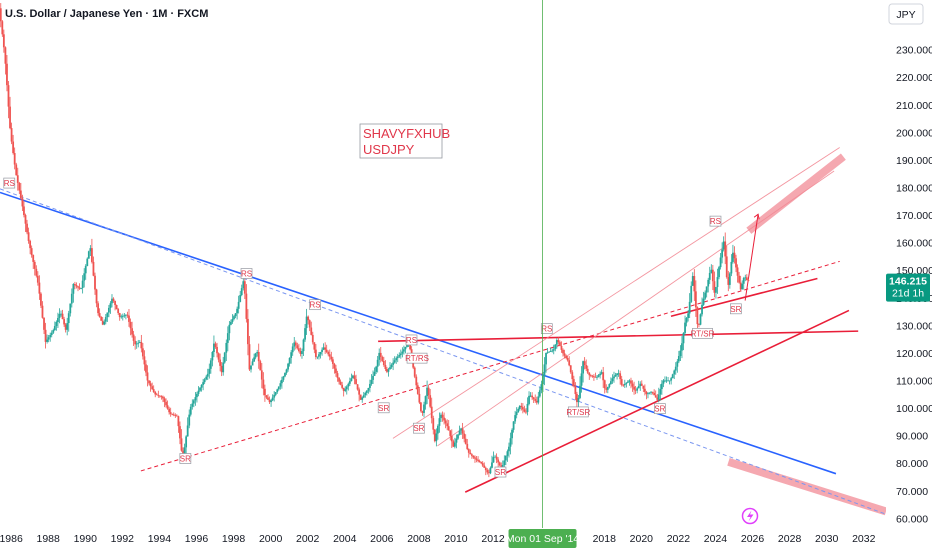 The width and height of the screenshot is (932, 550). Describe the element at coordinates (542, 539) in the screenshot. I see `crosshair-date-text: Mon 01 Sep '14` at that location.